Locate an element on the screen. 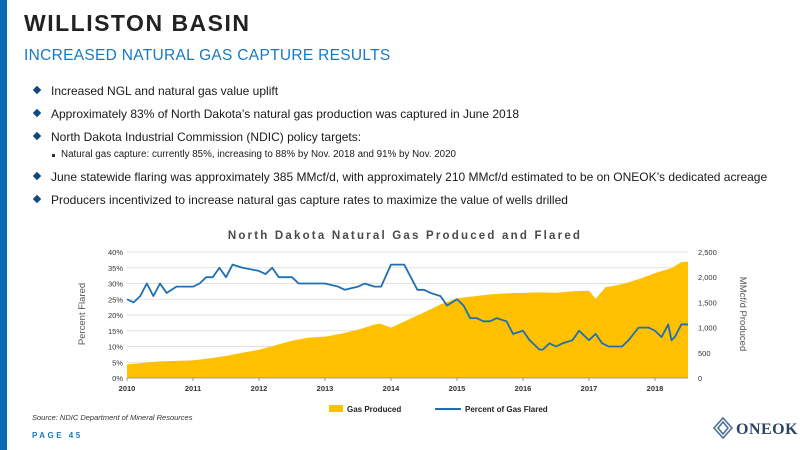  oneok-emblem-icon is located at coordinates (723, 428).